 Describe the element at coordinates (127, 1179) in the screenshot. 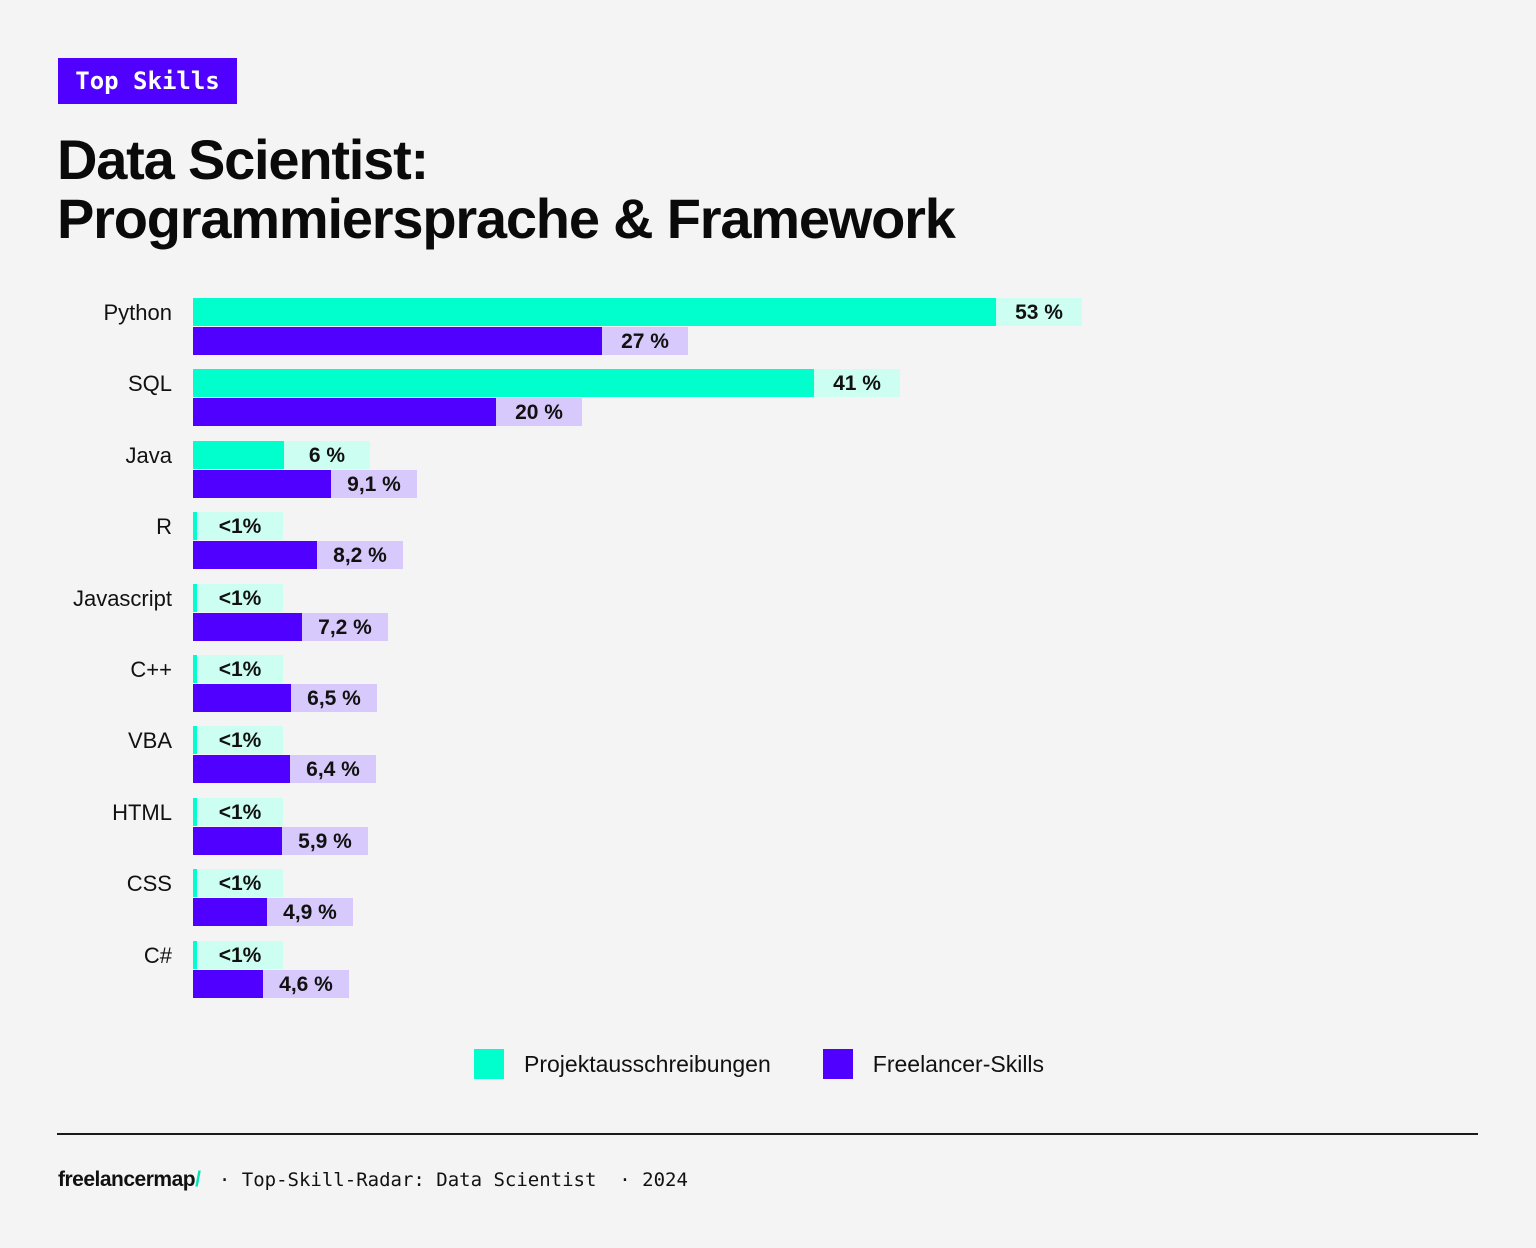

I see `freelancermap-logo: freelancermap` at that location.